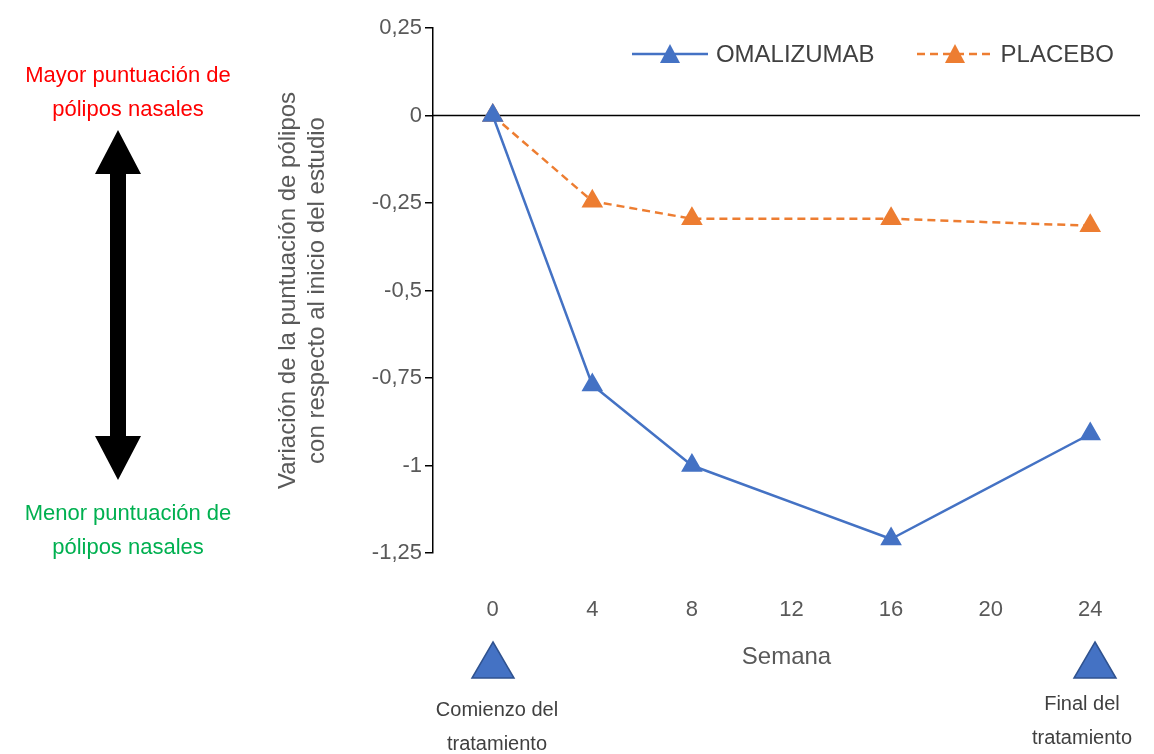 This screenshot has height=754, width=1154. I want to click on x-tick-label: 0, so click(492, 609).